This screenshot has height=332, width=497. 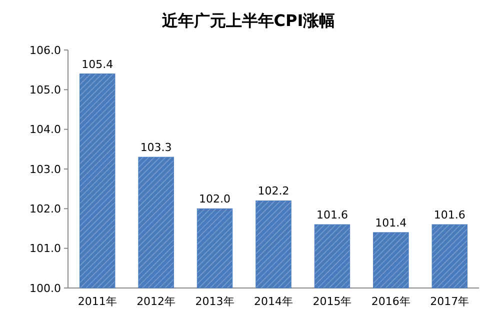 What do you see at coordinates (215, 199) in the screenshot?
I see `data-label: 102.0` at bounding box center [215, 199].